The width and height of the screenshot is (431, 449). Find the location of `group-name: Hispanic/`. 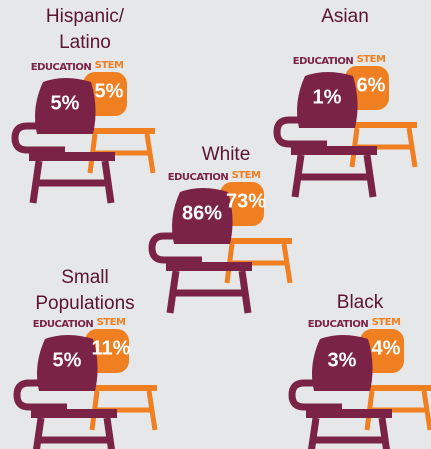

group-name: Hispanic/ is located at coordinates (85, 16).